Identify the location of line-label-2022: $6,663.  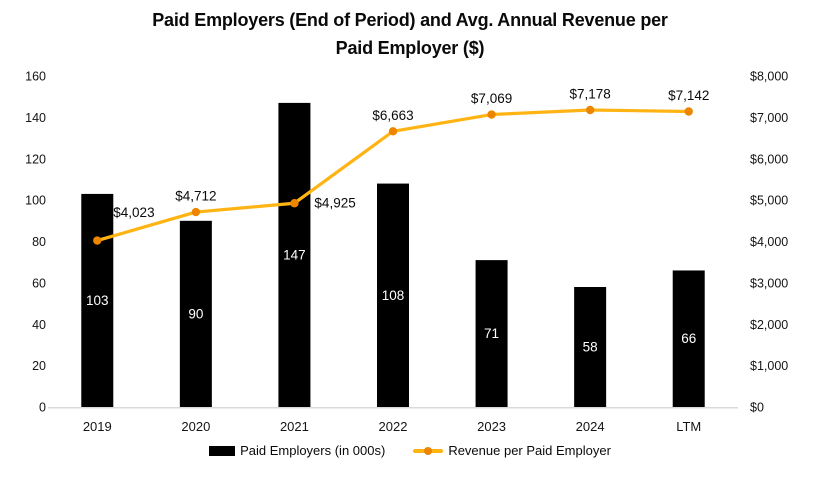
(392, 115).